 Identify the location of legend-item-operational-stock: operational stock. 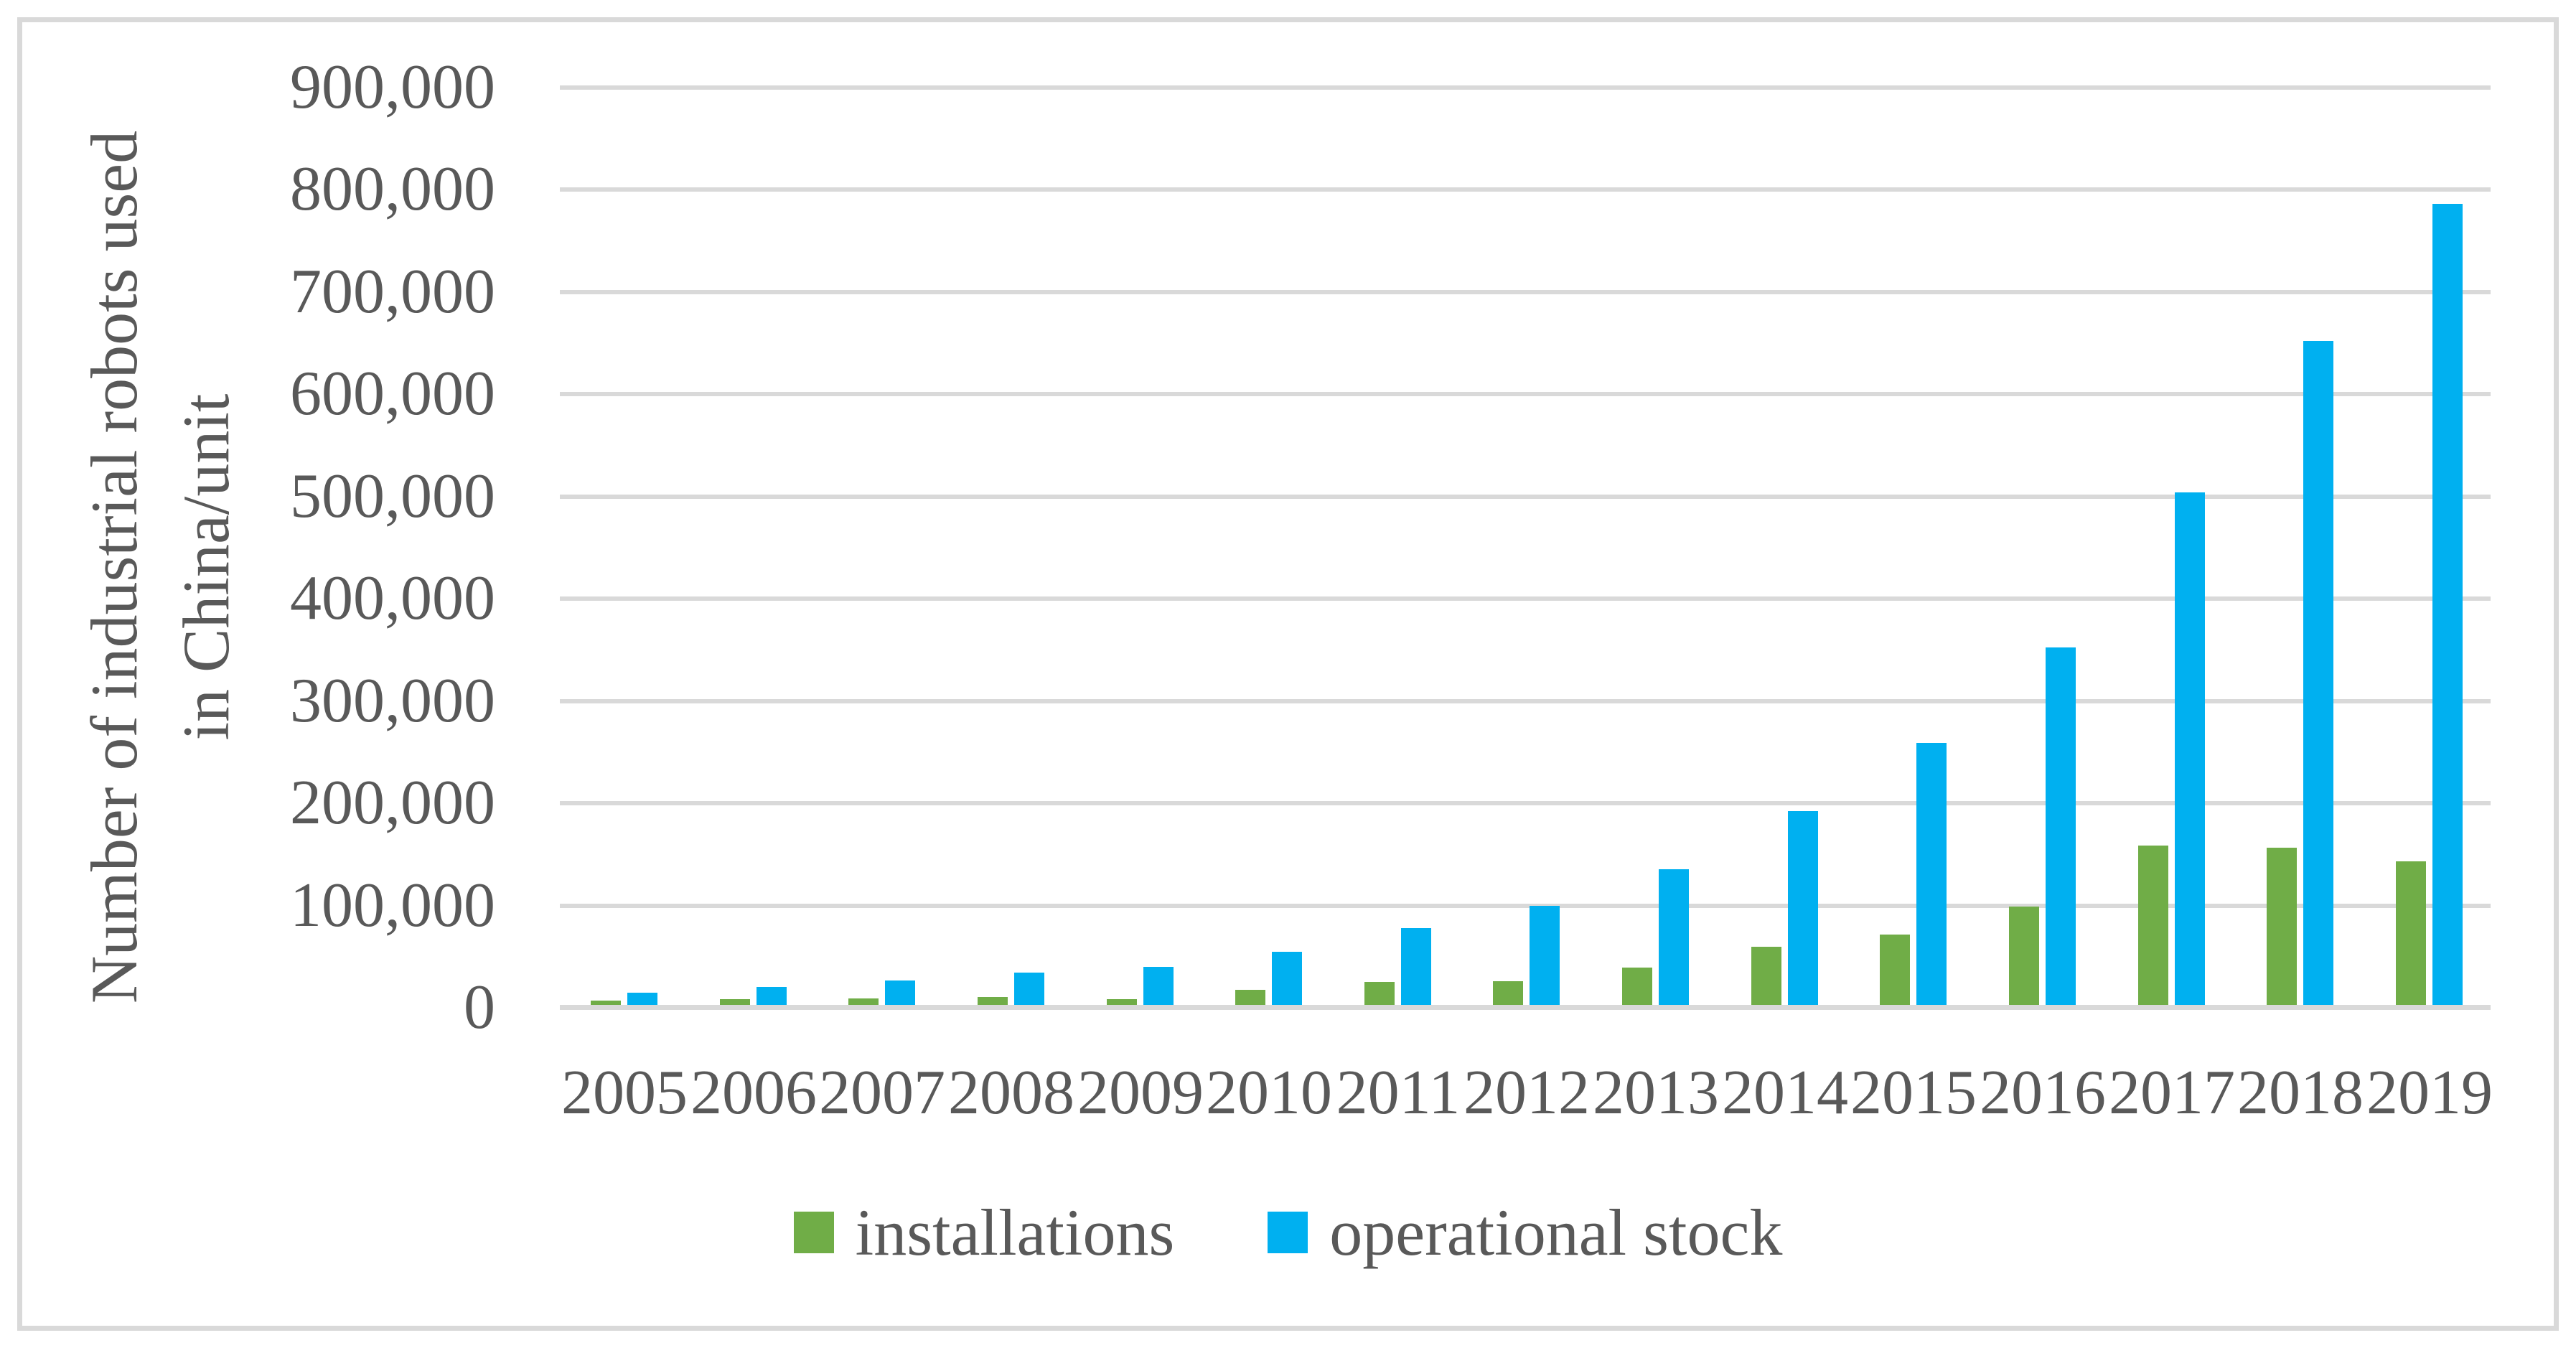
(1525, 1232).